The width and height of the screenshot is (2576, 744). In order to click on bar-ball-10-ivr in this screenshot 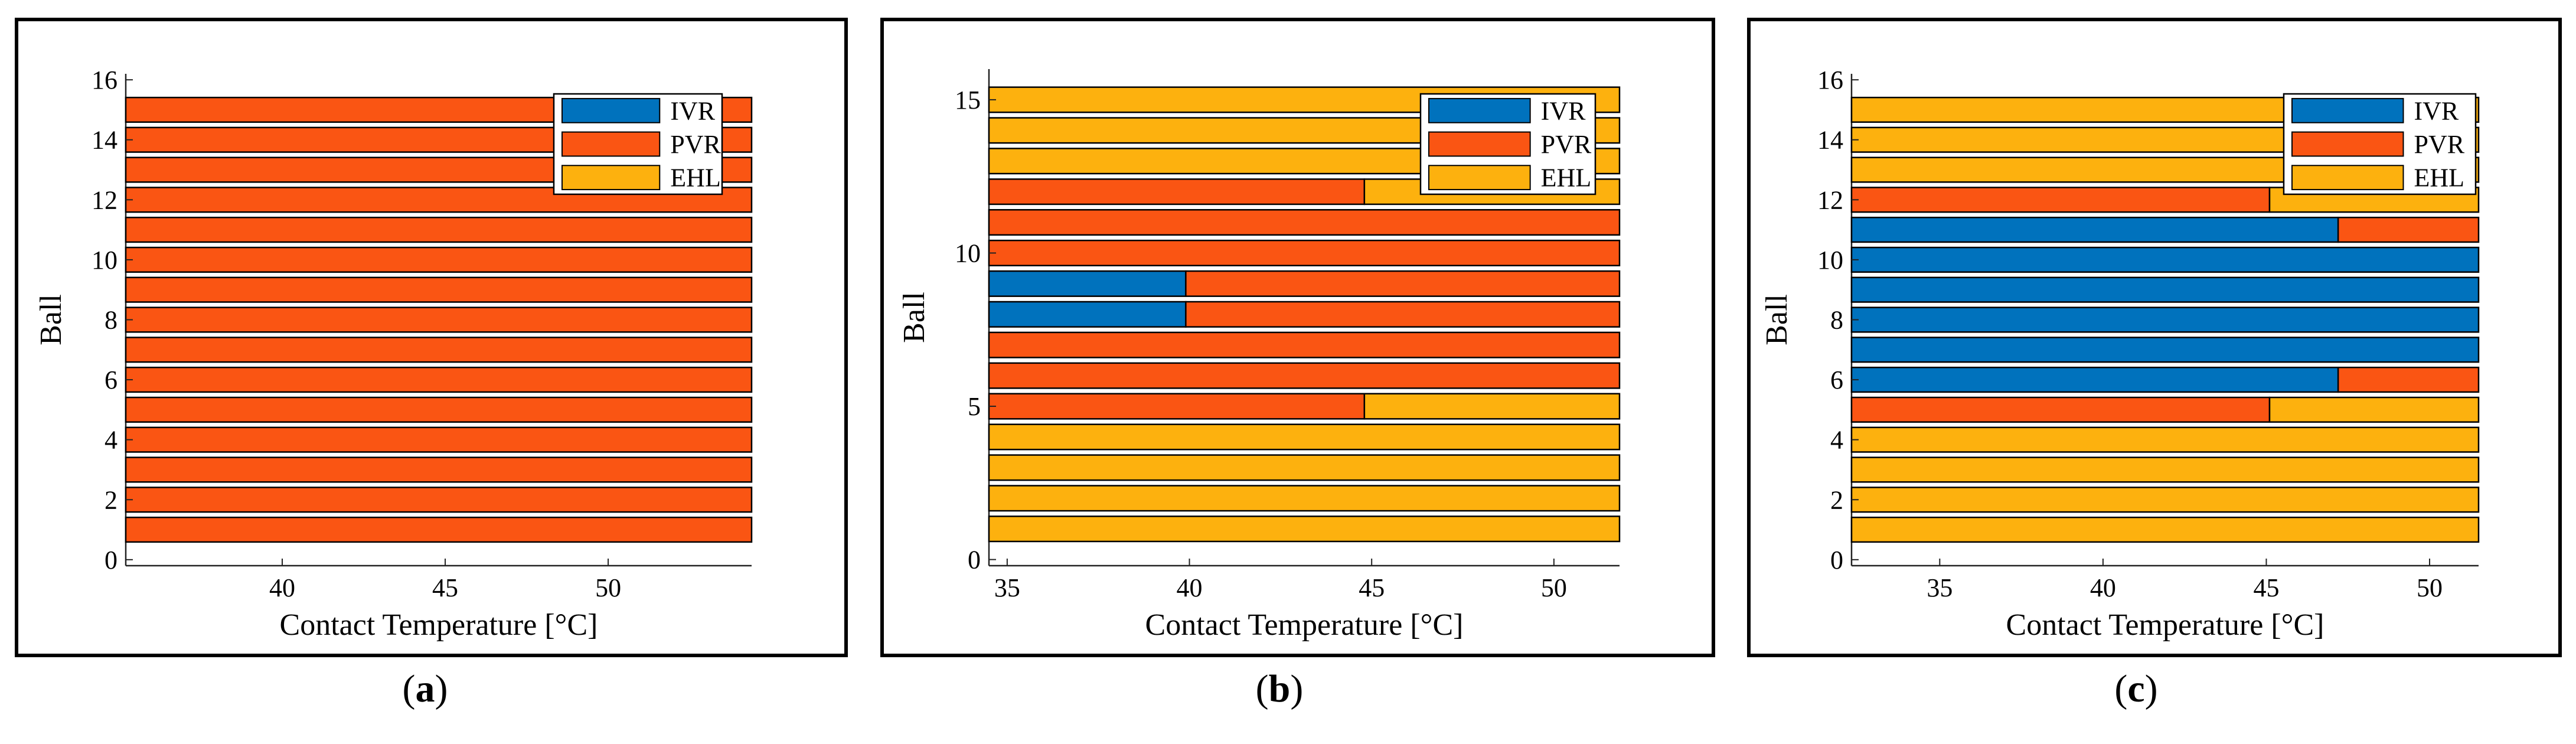, I will do `click(2165, 259)`.